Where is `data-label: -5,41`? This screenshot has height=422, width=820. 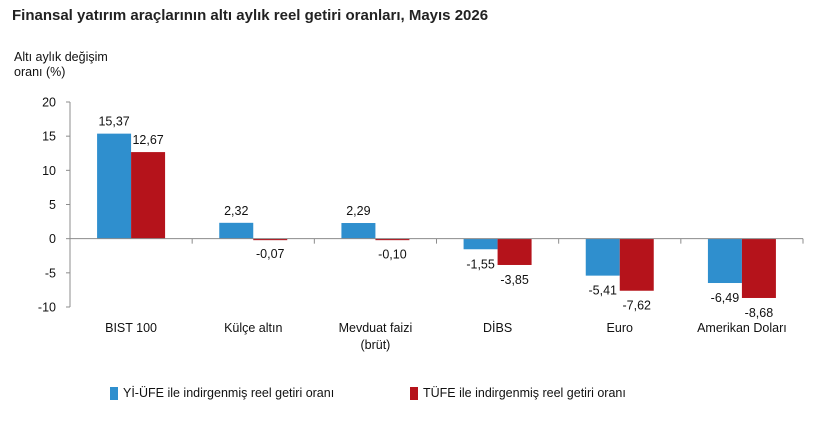
data-label: -5,41 is located at coordinates (603, 291).